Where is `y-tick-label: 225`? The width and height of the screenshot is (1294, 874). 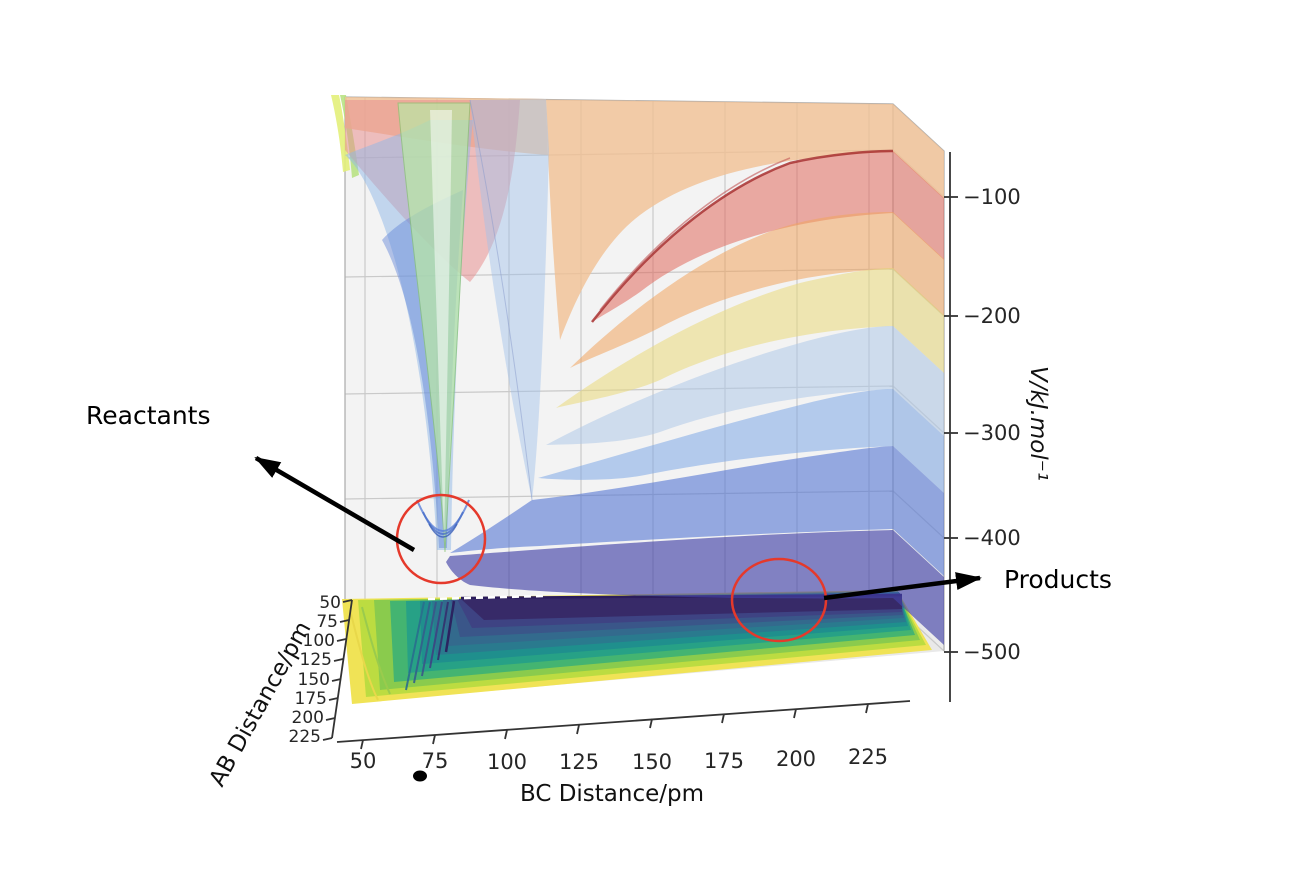
y-tick-label: 225 is located at coordinates (305, 737).